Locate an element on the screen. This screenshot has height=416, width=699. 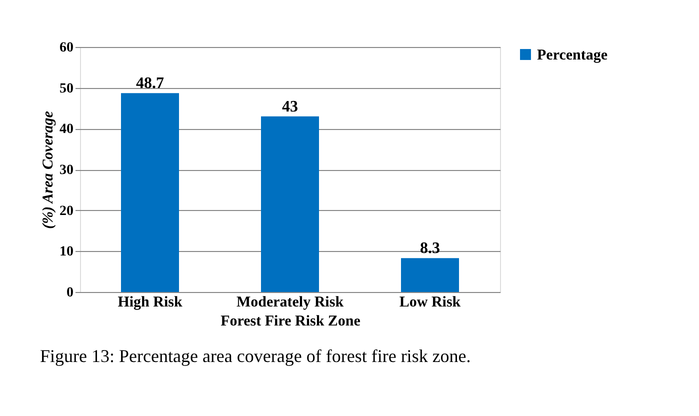
y-tick-label: 40 is located at coordinates (67, 130).